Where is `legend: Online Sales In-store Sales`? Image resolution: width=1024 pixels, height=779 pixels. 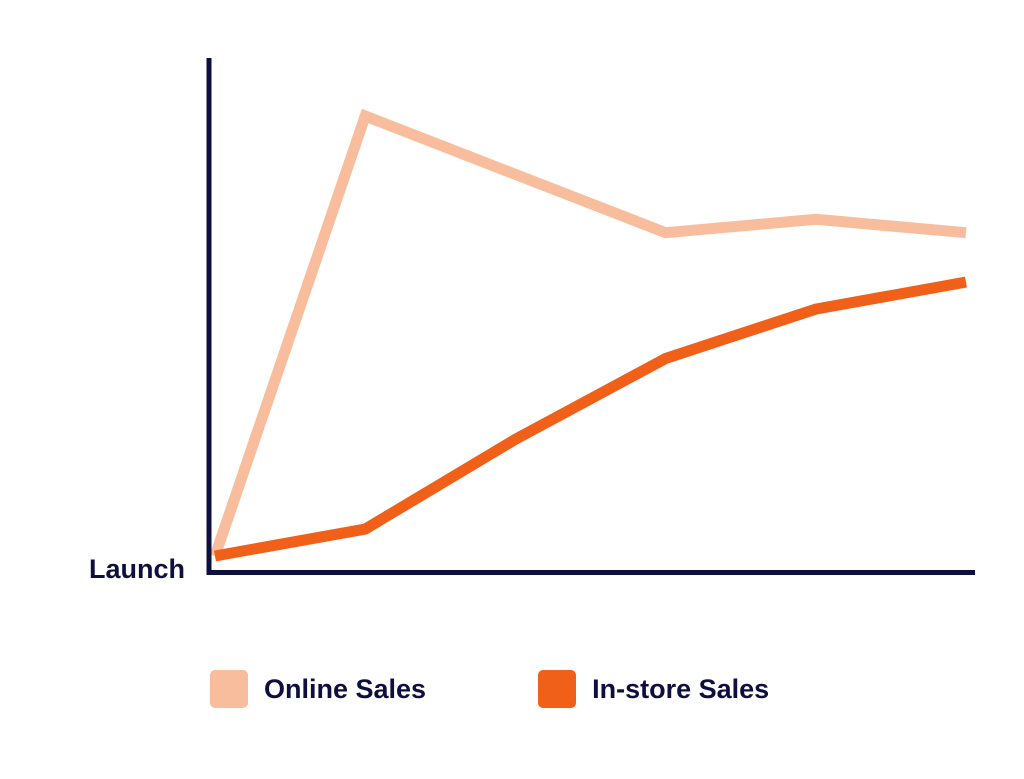 legend: Online Sales In-store Sales is located at coordinates (545, 689).